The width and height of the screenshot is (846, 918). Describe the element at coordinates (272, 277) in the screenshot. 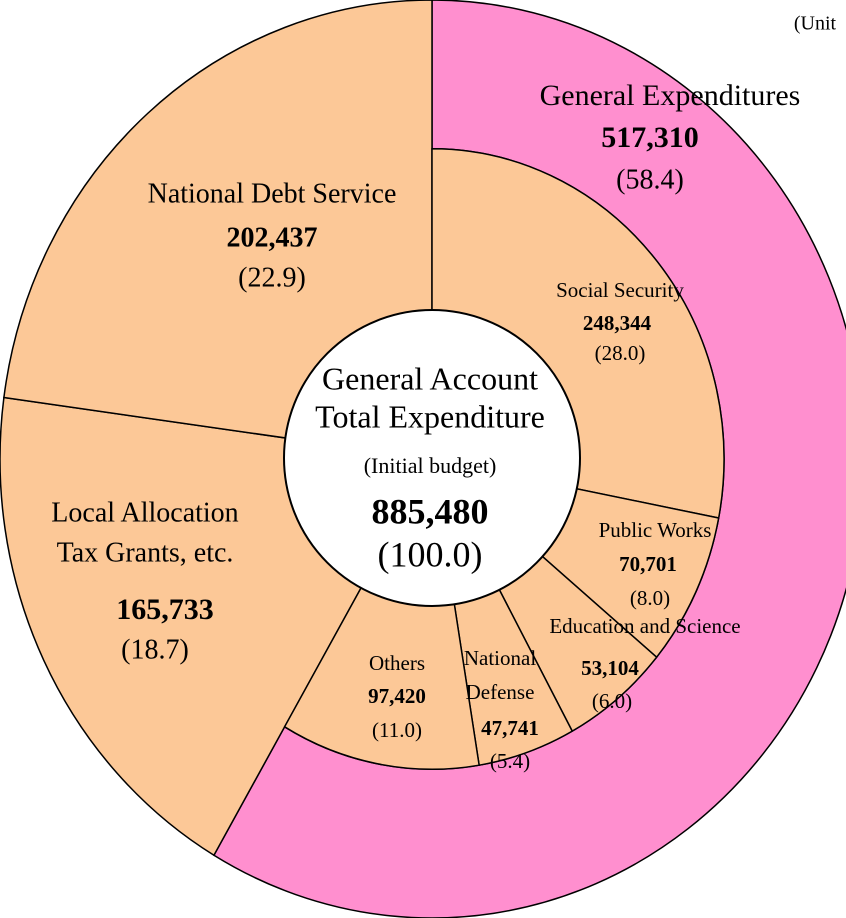

I see `share-label: (22.9)` at that location.